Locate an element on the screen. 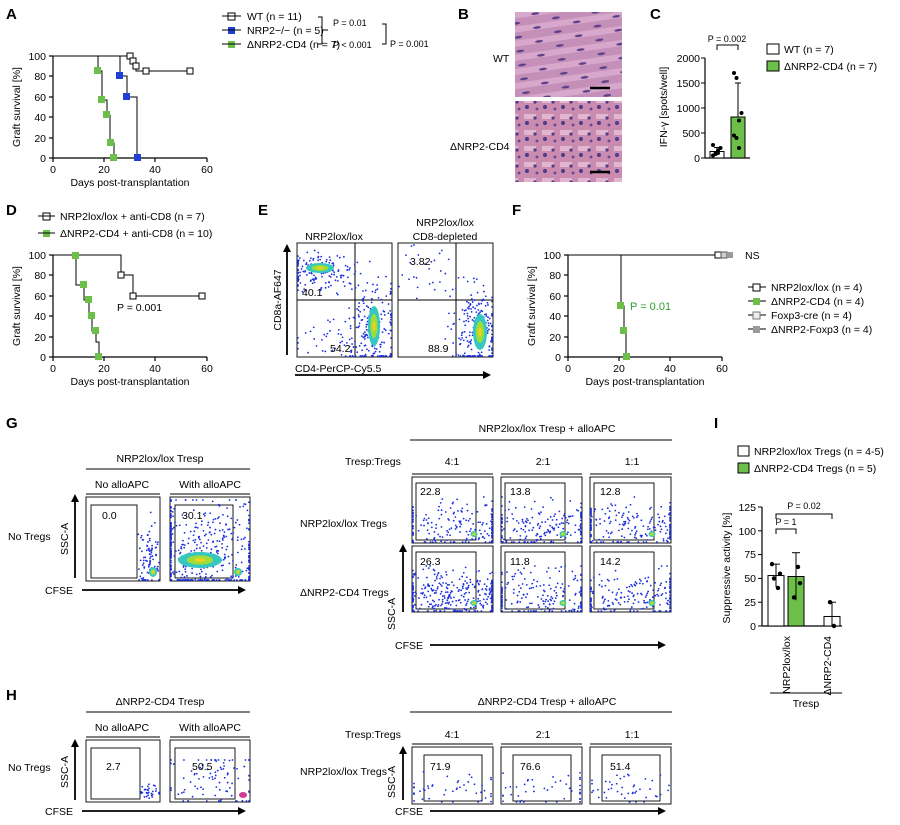 The height and width of the screenshot is (825, 900). a-ytick-60: 60 is located at coordinates (40, 98).